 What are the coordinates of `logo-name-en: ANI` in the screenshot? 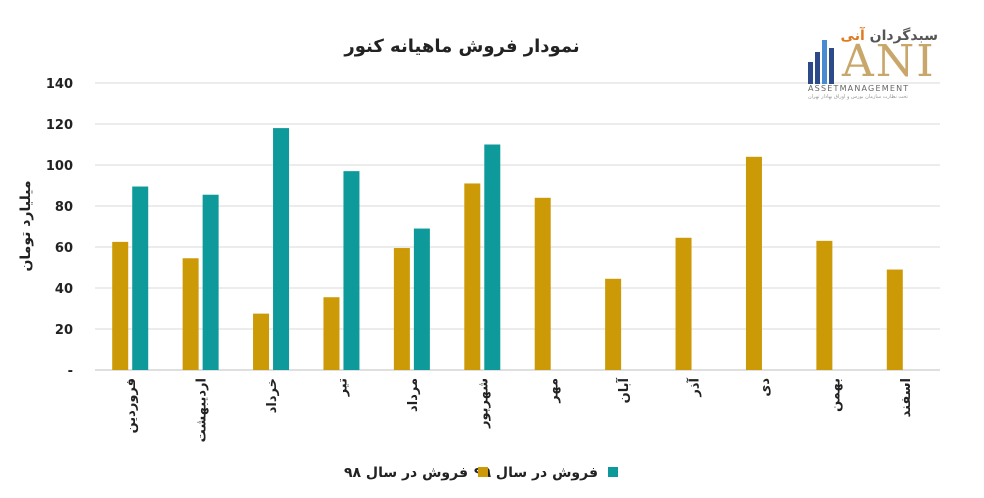 It's located at (889, 61).